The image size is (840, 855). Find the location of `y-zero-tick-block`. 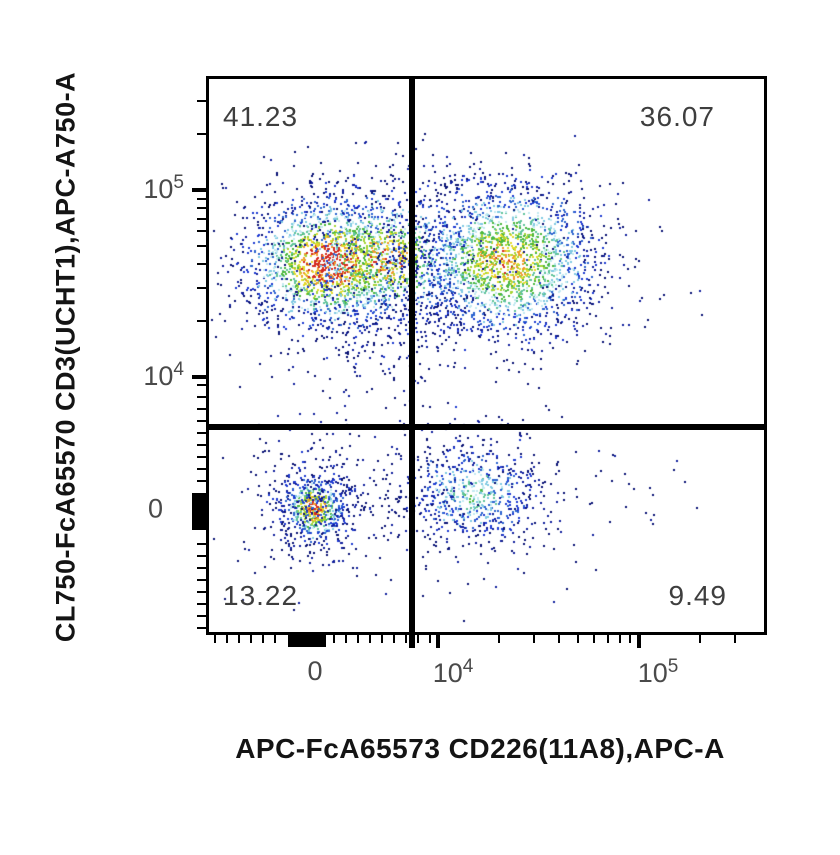

y-zero-tick-block is located at coordinates (199, 511).